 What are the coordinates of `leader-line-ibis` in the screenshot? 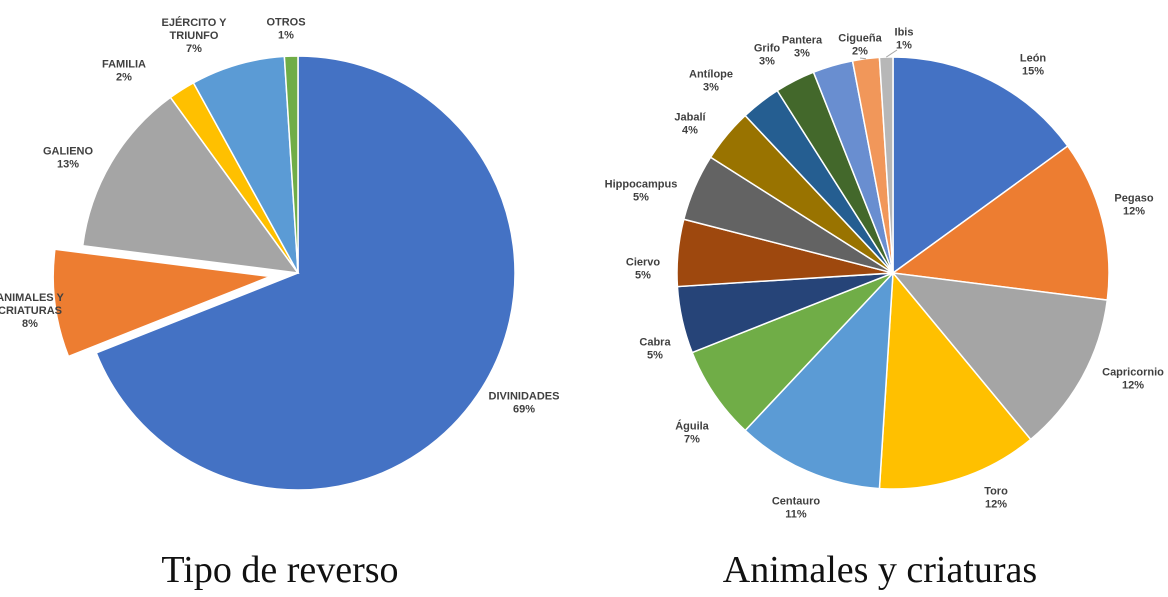 It's located at (891, 53).